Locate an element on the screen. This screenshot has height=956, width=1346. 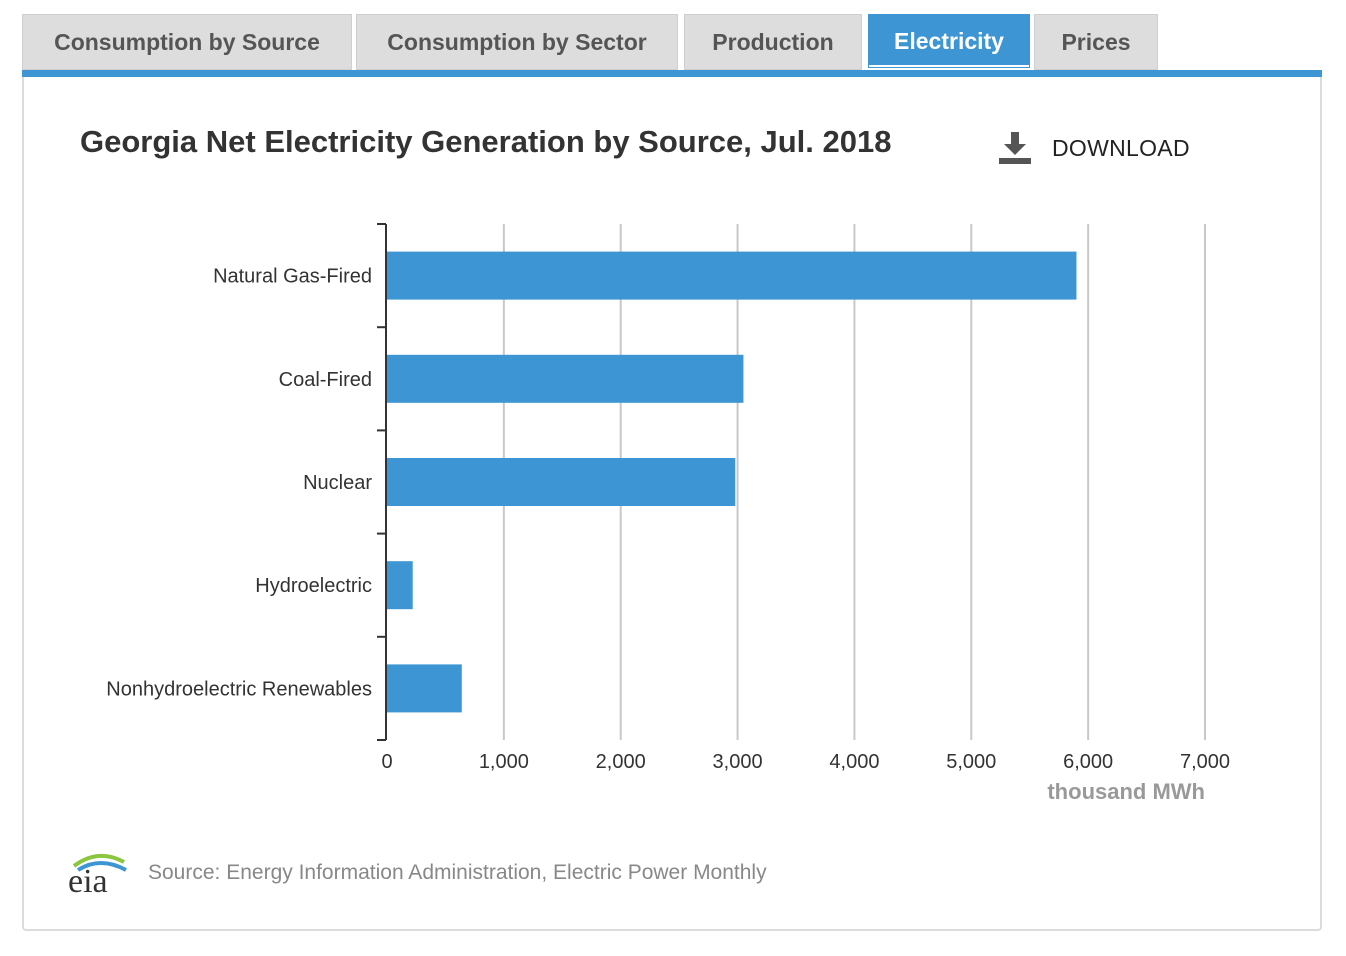
tab-underline is located at coordinates (672, 73).